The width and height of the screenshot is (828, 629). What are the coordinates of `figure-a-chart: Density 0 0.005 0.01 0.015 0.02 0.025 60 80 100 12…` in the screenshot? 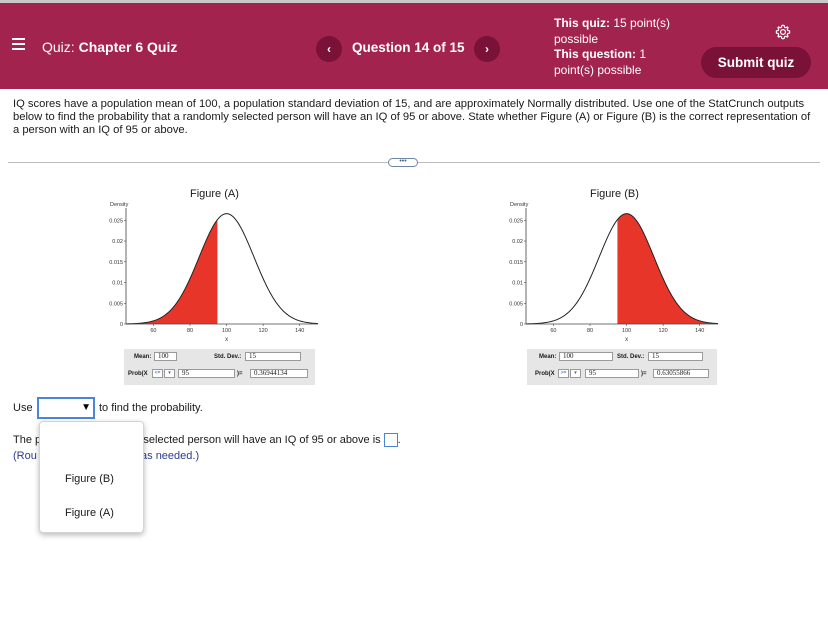 It's located at (214, 272).